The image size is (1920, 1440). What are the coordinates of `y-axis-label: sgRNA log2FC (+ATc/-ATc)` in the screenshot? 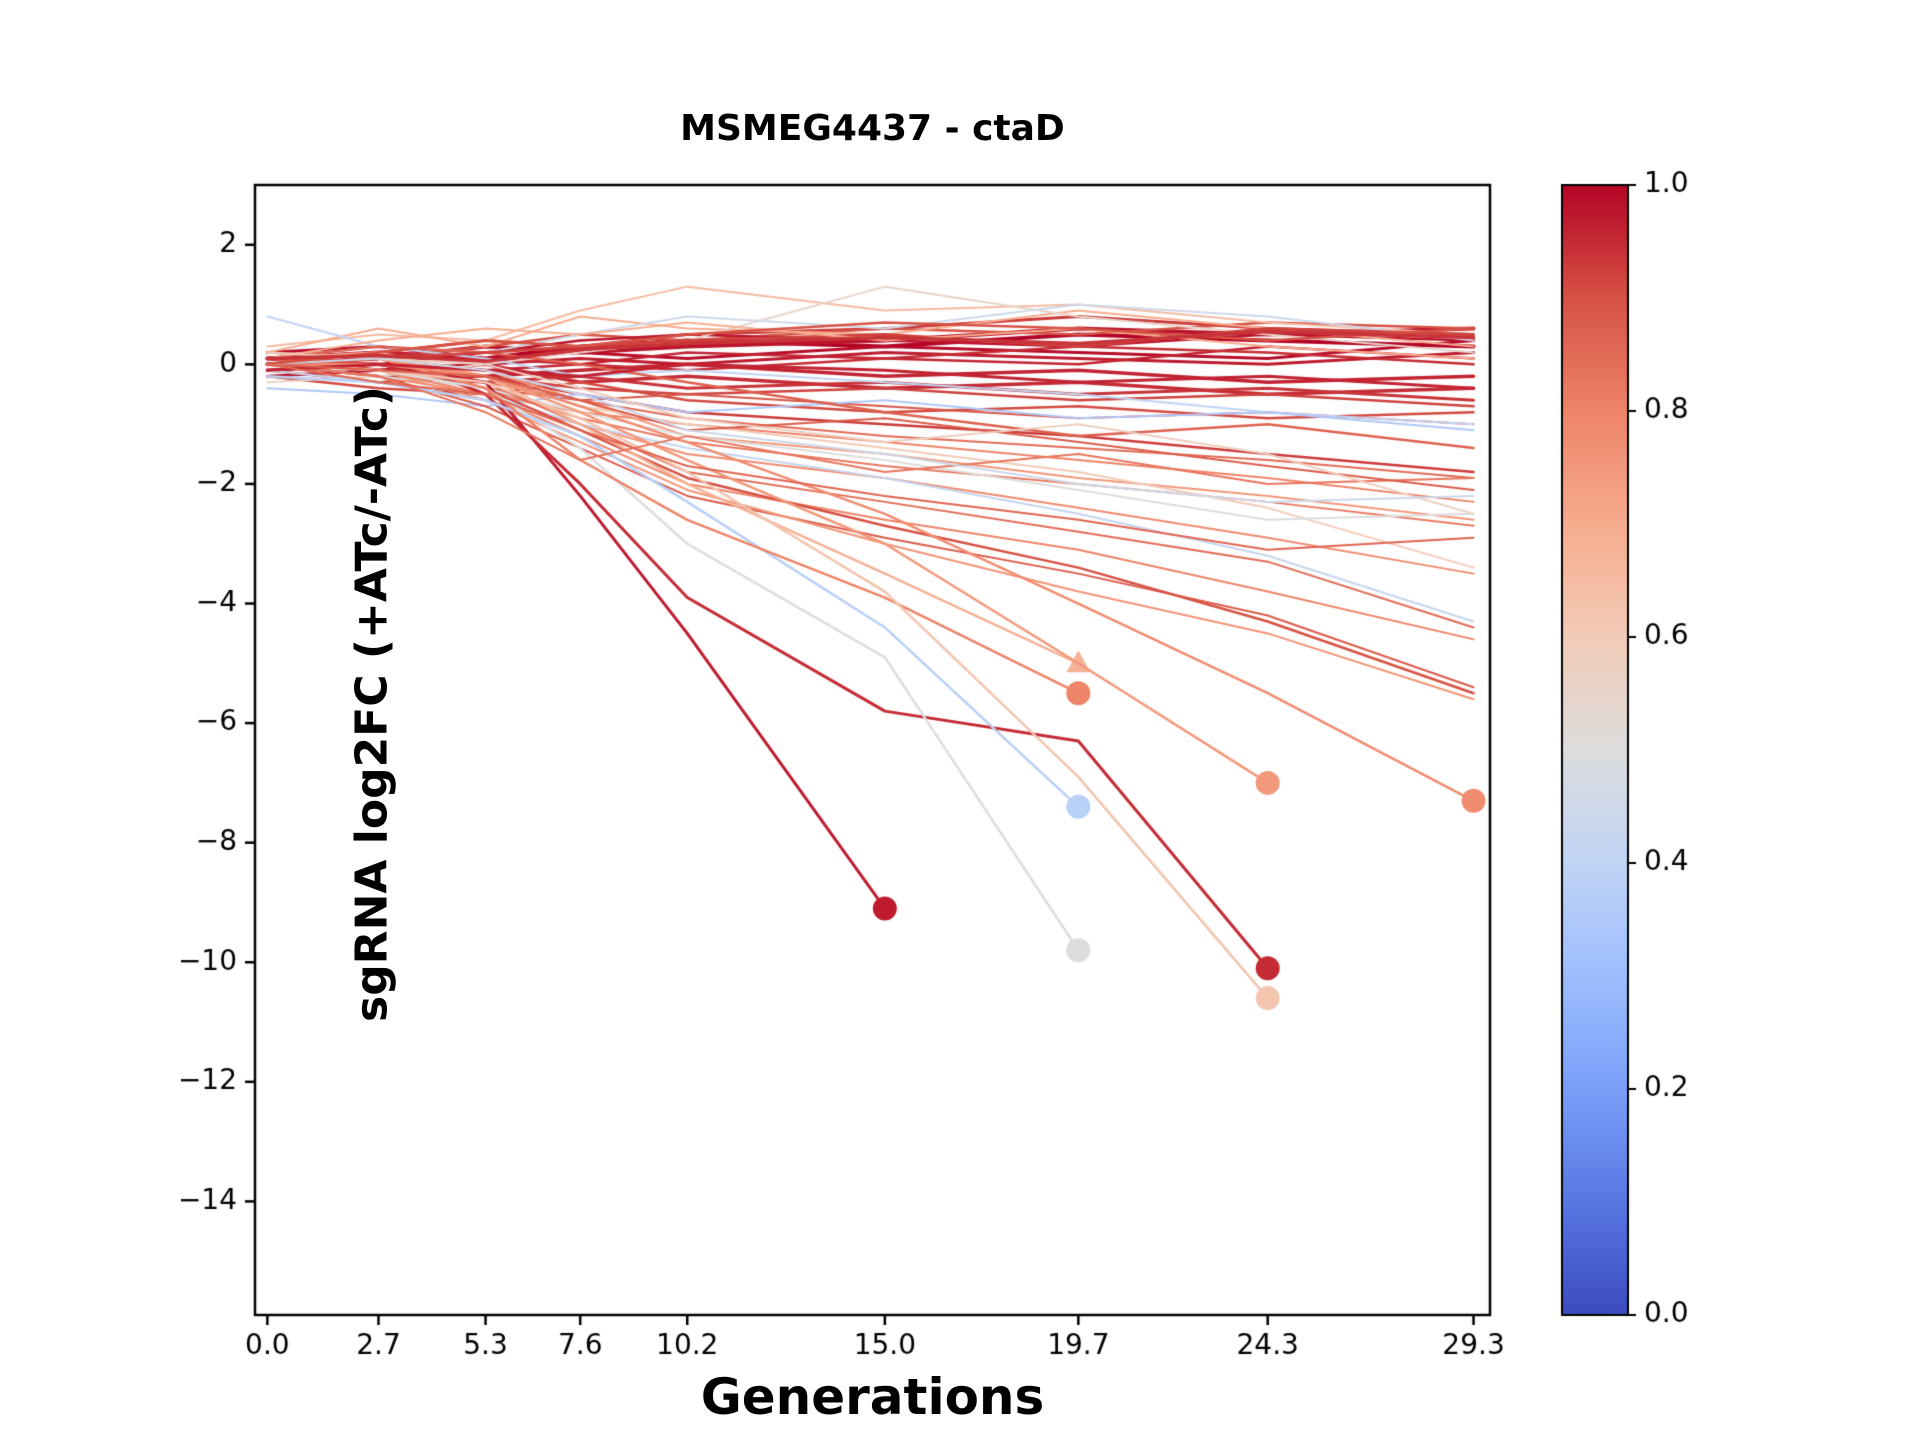 It's located at (372, 703).